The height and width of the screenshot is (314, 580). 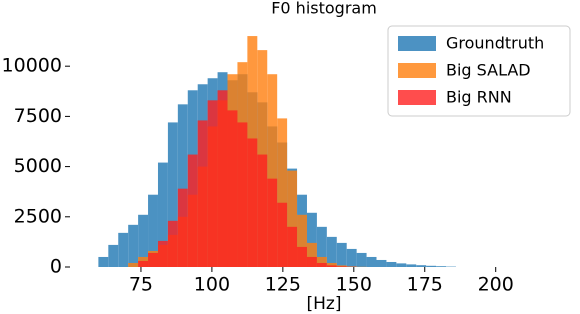 What do you see at coordinates (354, 285) in the screenshot?
I see `x-tick-label: 150` at bounding box center [354, 285].